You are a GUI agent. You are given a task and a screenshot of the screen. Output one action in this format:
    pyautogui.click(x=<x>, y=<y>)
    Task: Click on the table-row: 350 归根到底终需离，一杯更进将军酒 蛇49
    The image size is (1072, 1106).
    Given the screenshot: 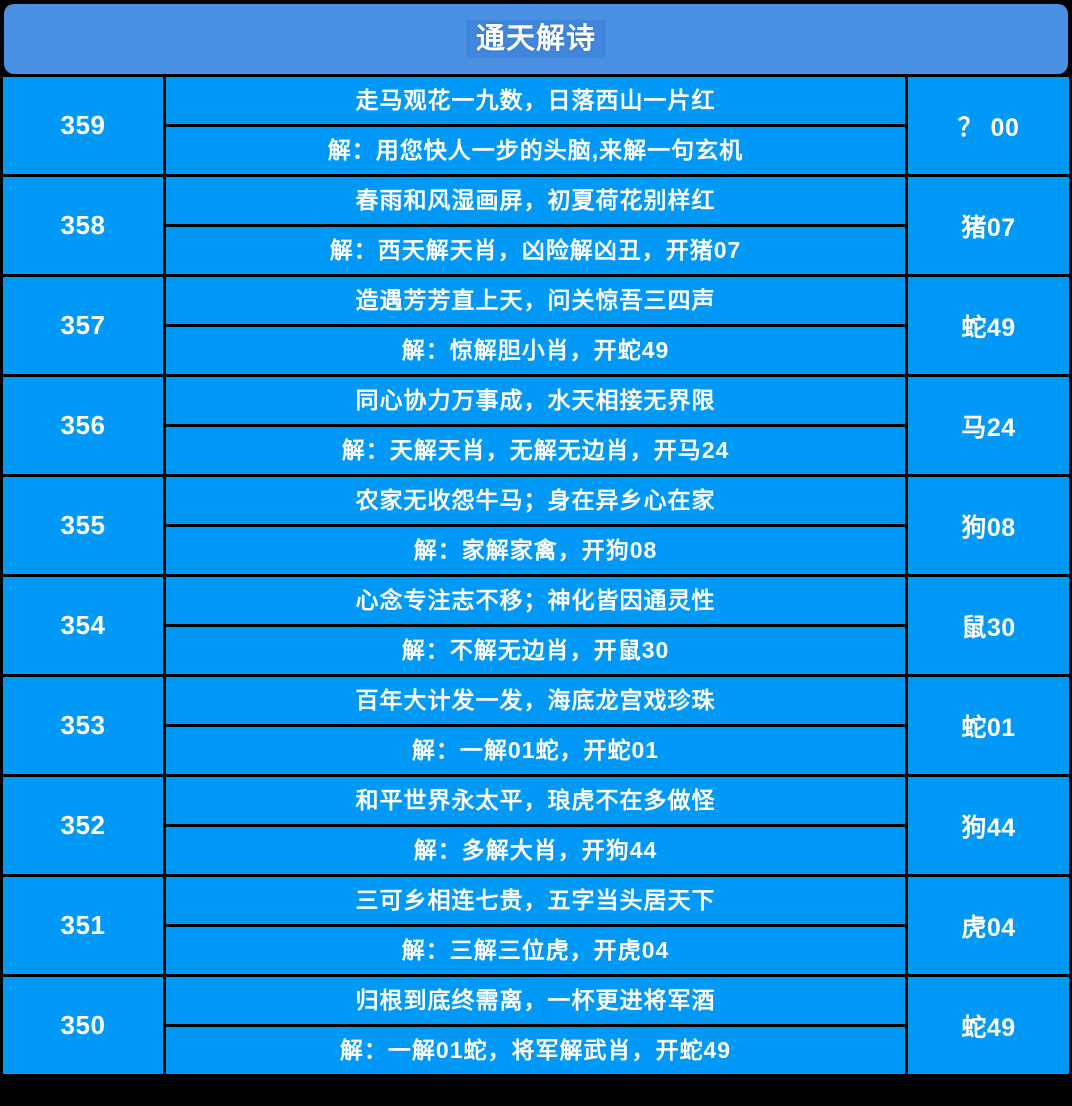 What is the action you would take?
    pyautogui.click(x=536, y=1025)
    